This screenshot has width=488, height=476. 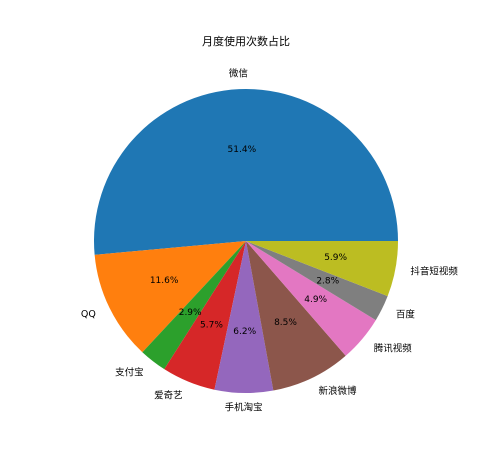 What do you see at coordinates (244, 332) in the screenshot?
I see `slice-pct-label: 6.2%` at bounding box center [244, 332].